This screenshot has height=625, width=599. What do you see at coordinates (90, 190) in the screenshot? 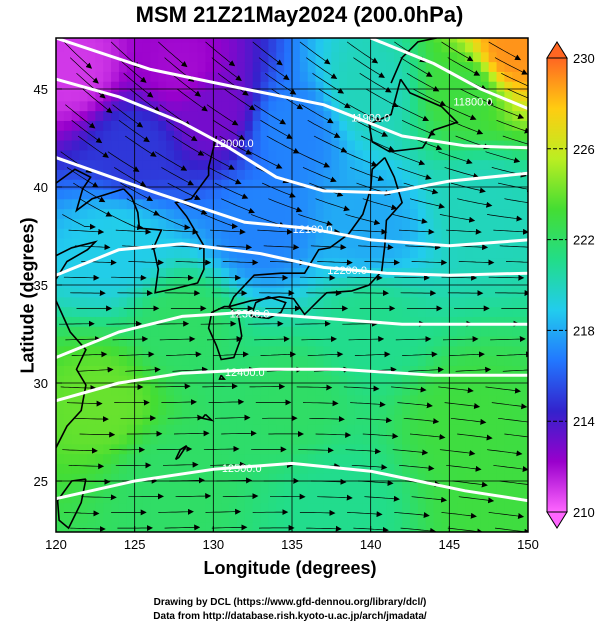
I see `coastline` at bounding box center [90, 190].